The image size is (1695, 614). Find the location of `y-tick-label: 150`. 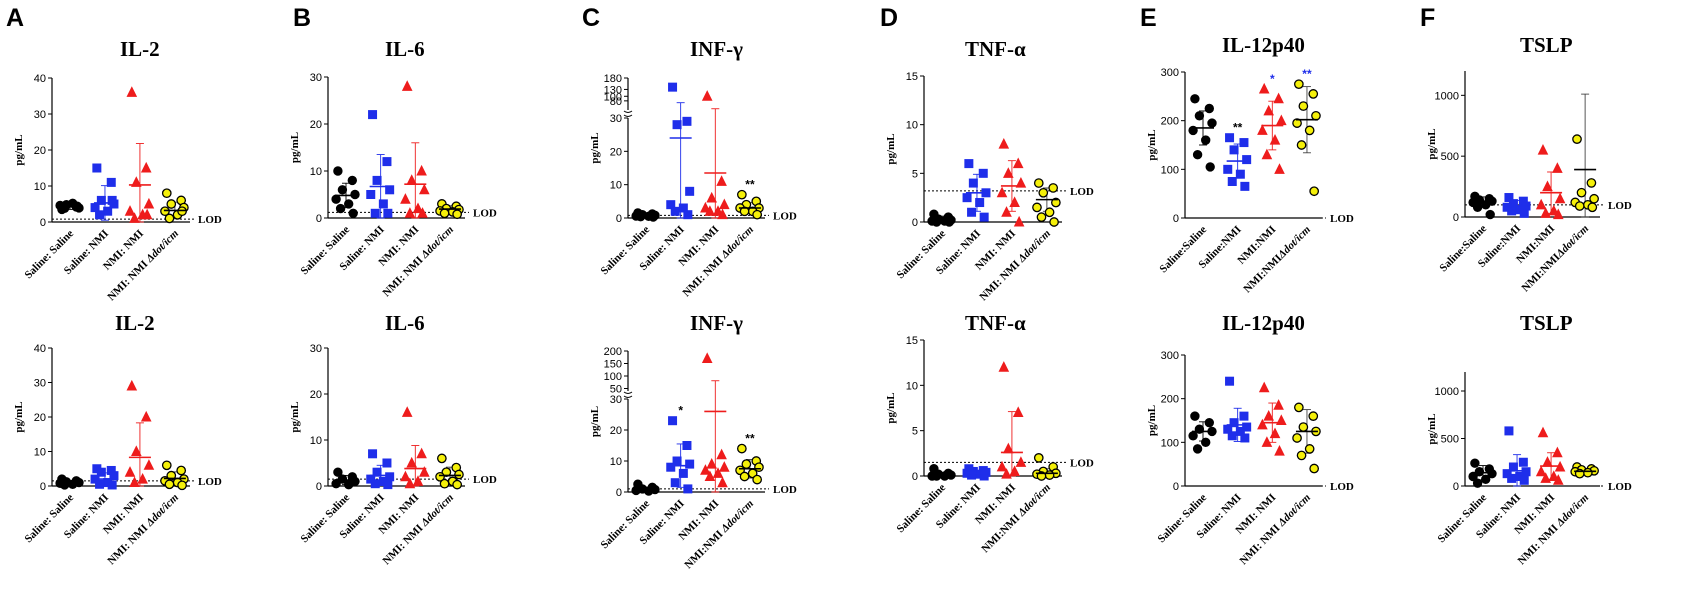

y-tick-label: 150 is located at coordinates (613, 365).